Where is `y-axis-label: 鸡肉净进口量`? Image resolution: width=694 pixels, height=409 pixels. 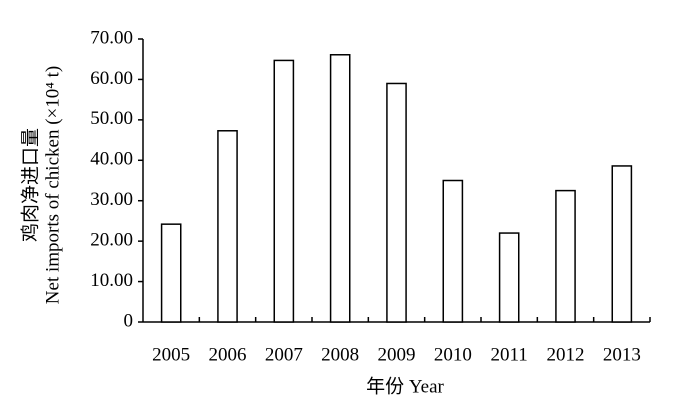
y-axis-label: 鸡肉净进口量 is located at coordinates (30, 185).